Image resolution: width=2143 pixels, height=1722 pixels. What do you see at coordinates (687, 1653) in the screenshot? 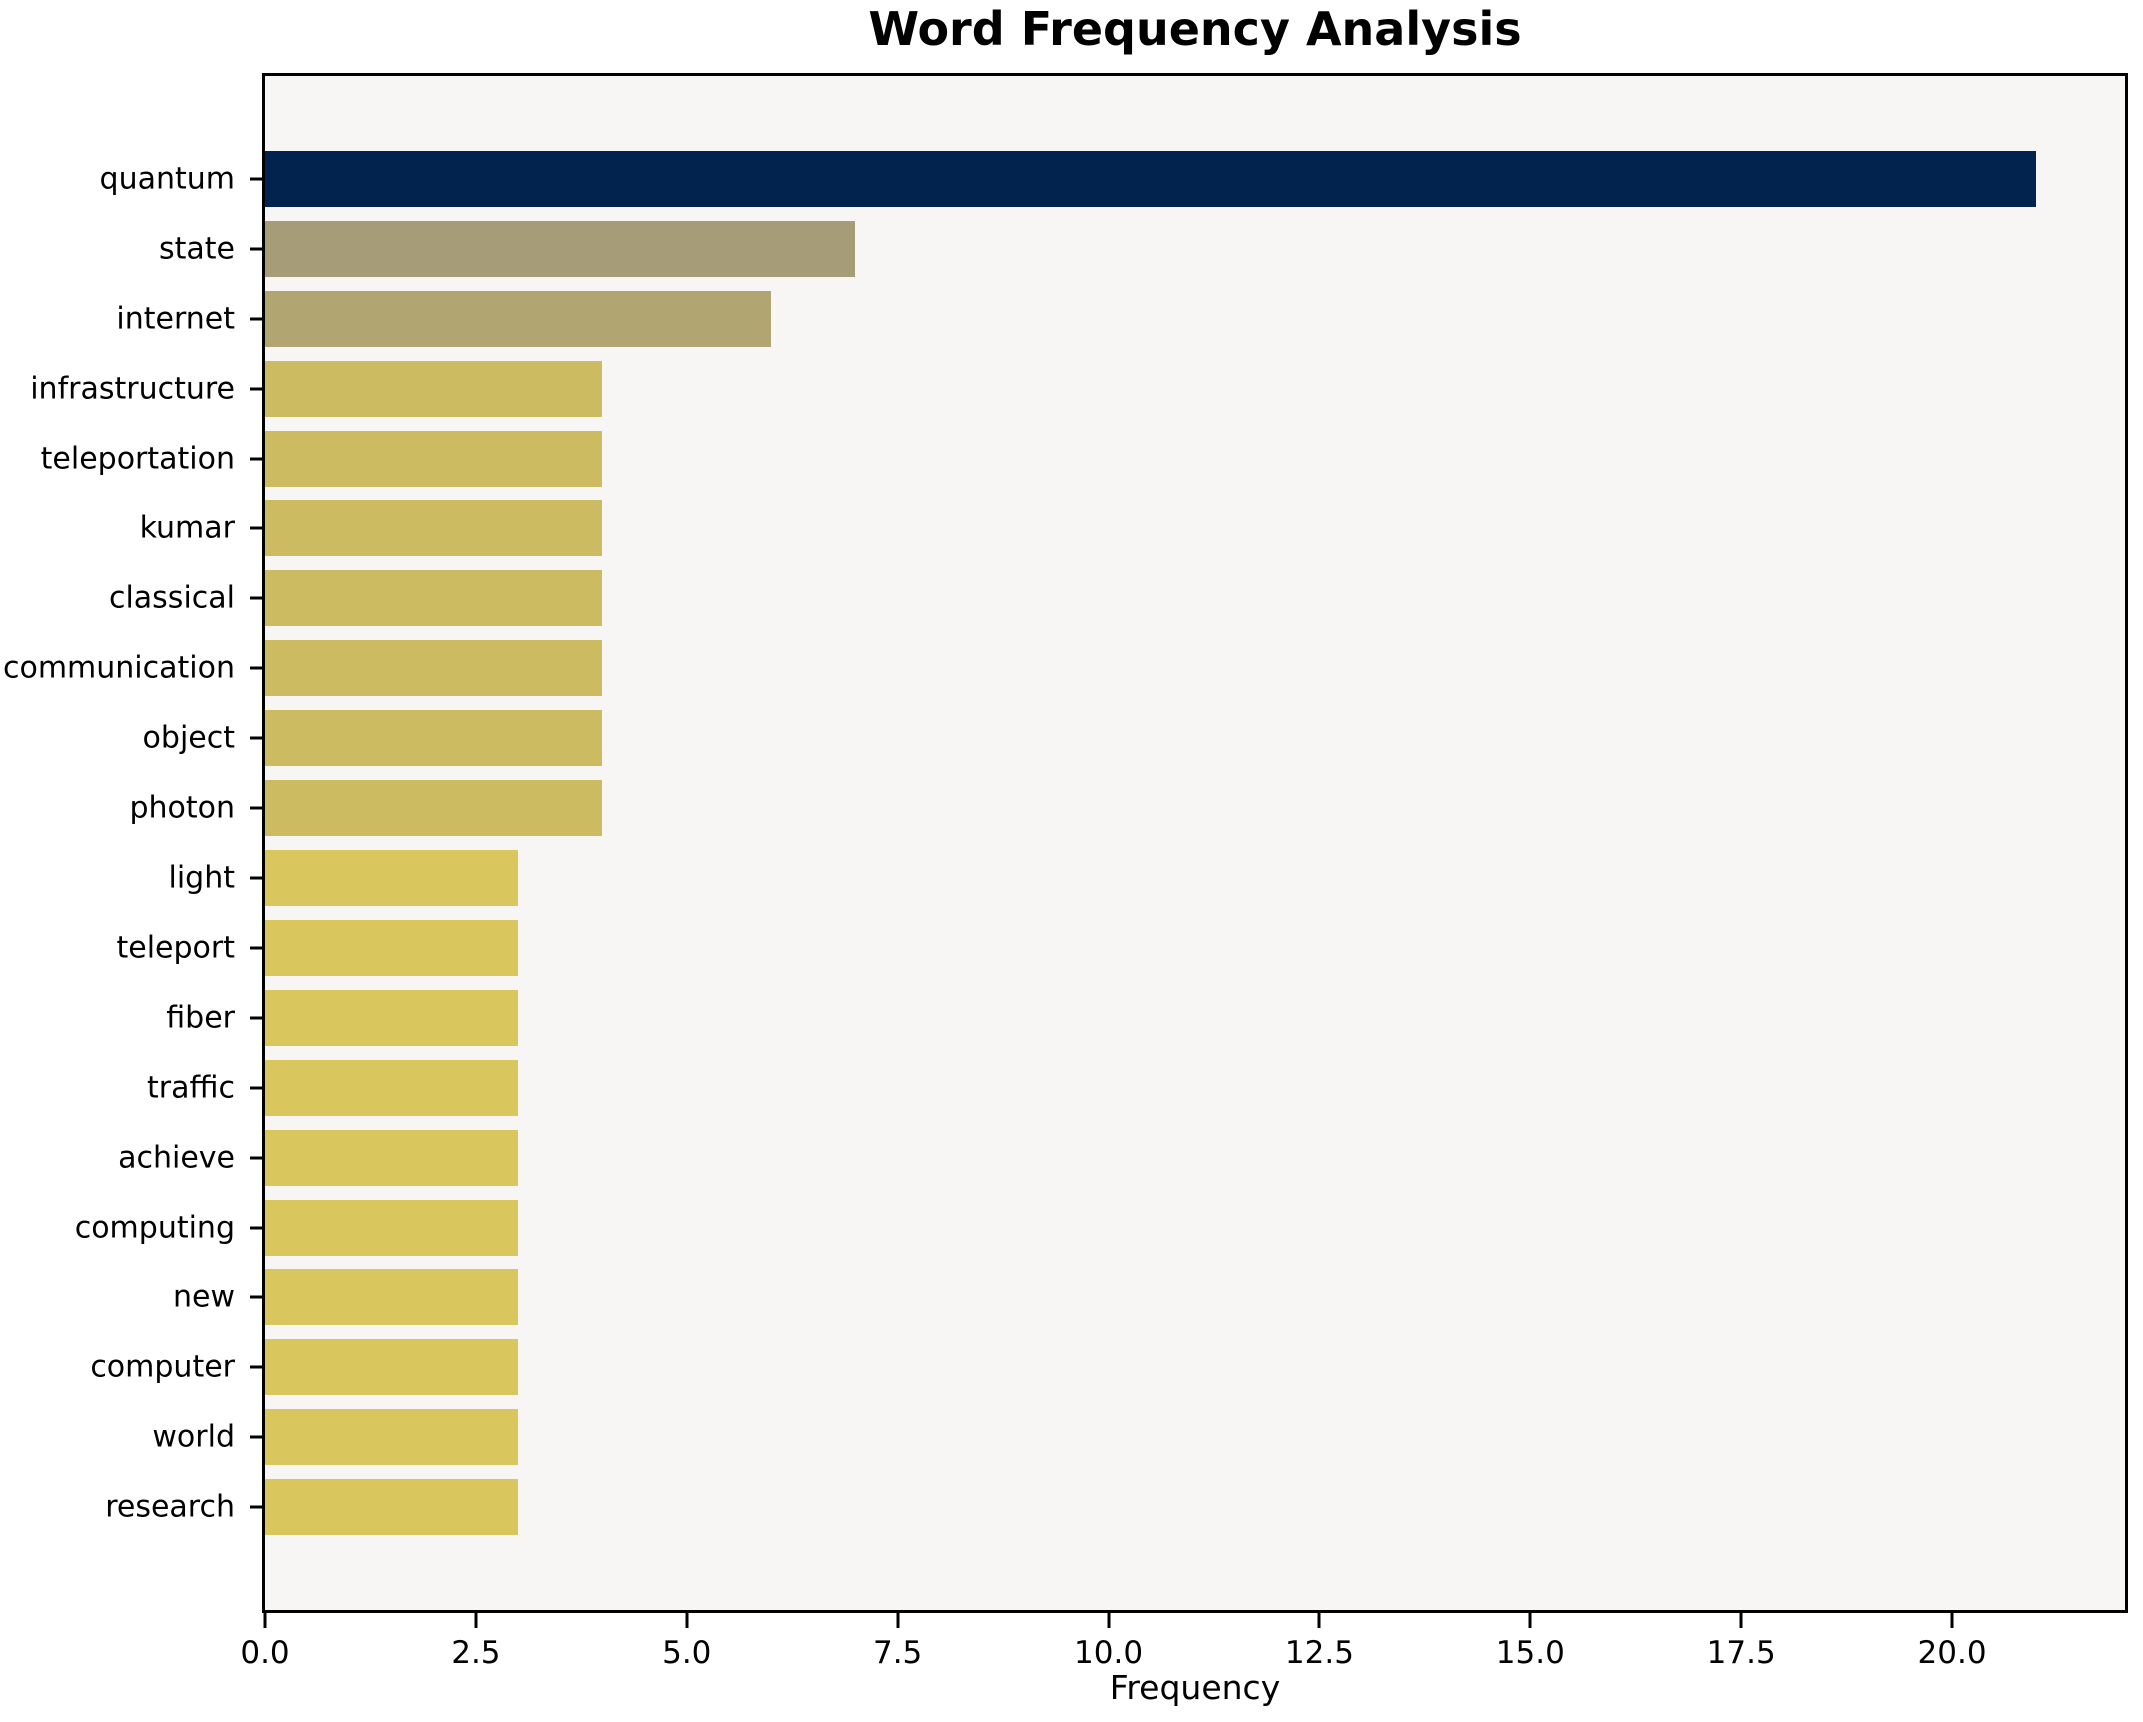
I see `x-tick-label: 5.0` at bounding box center [687, 1653].